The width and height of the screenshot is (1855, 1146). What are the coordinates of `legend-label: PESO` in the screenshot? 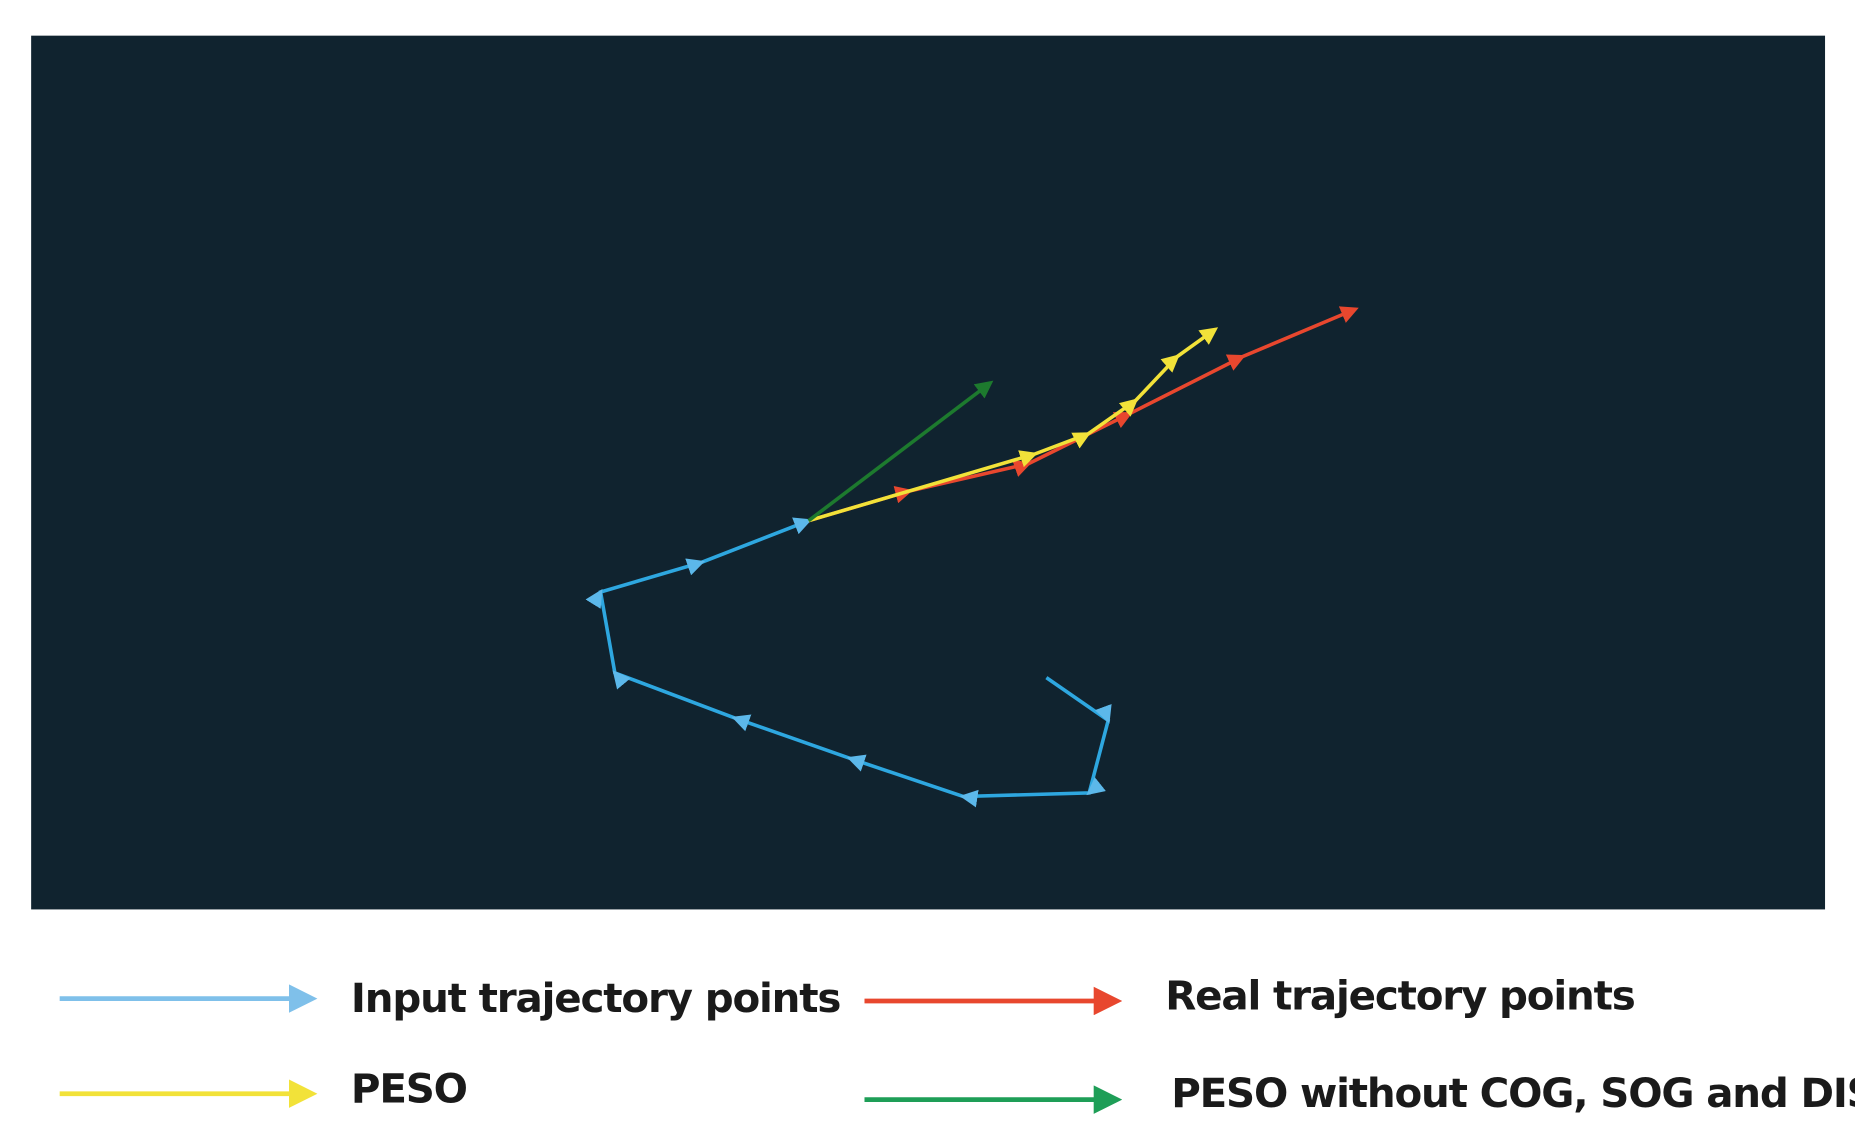 It's located at (409, 1088).